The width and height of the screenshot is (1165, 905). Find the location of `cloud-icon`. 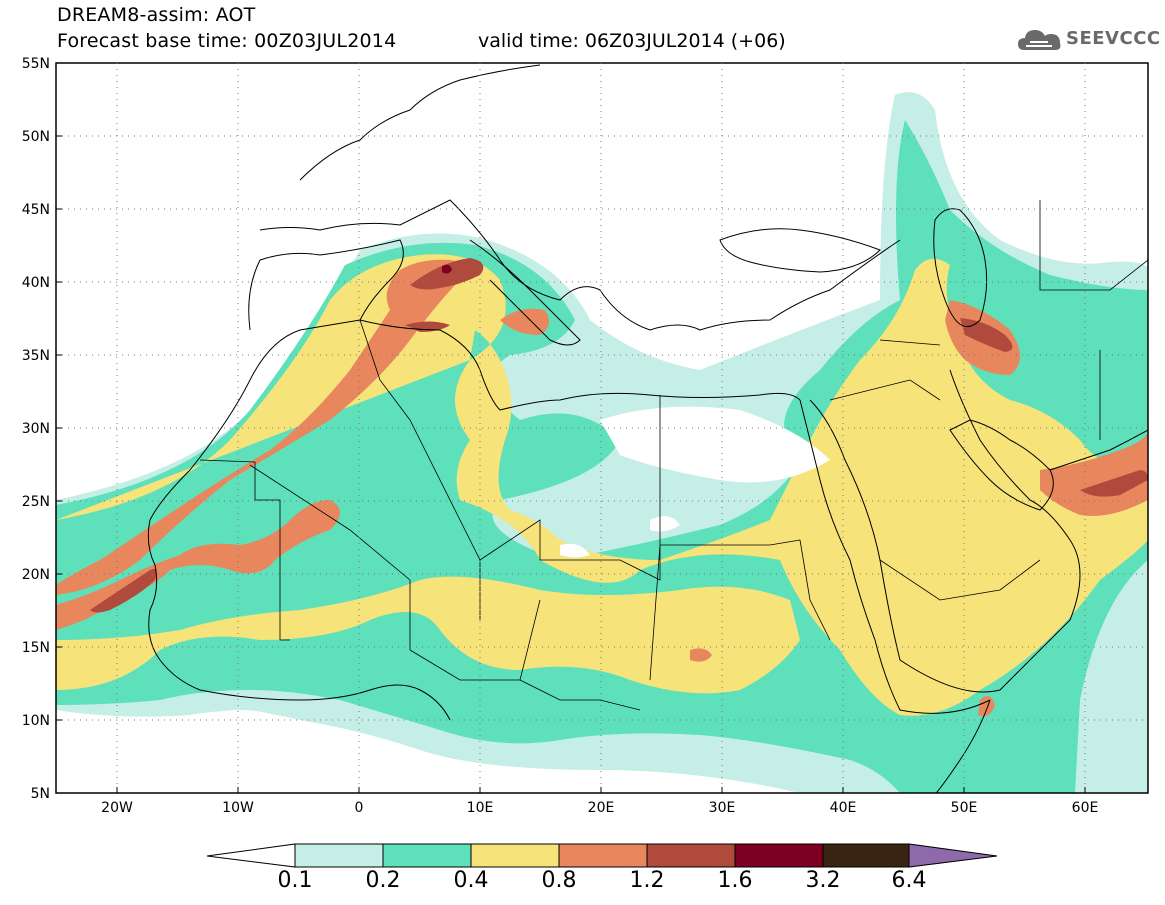

cloud-icon is located at coordinates (1039, 40).